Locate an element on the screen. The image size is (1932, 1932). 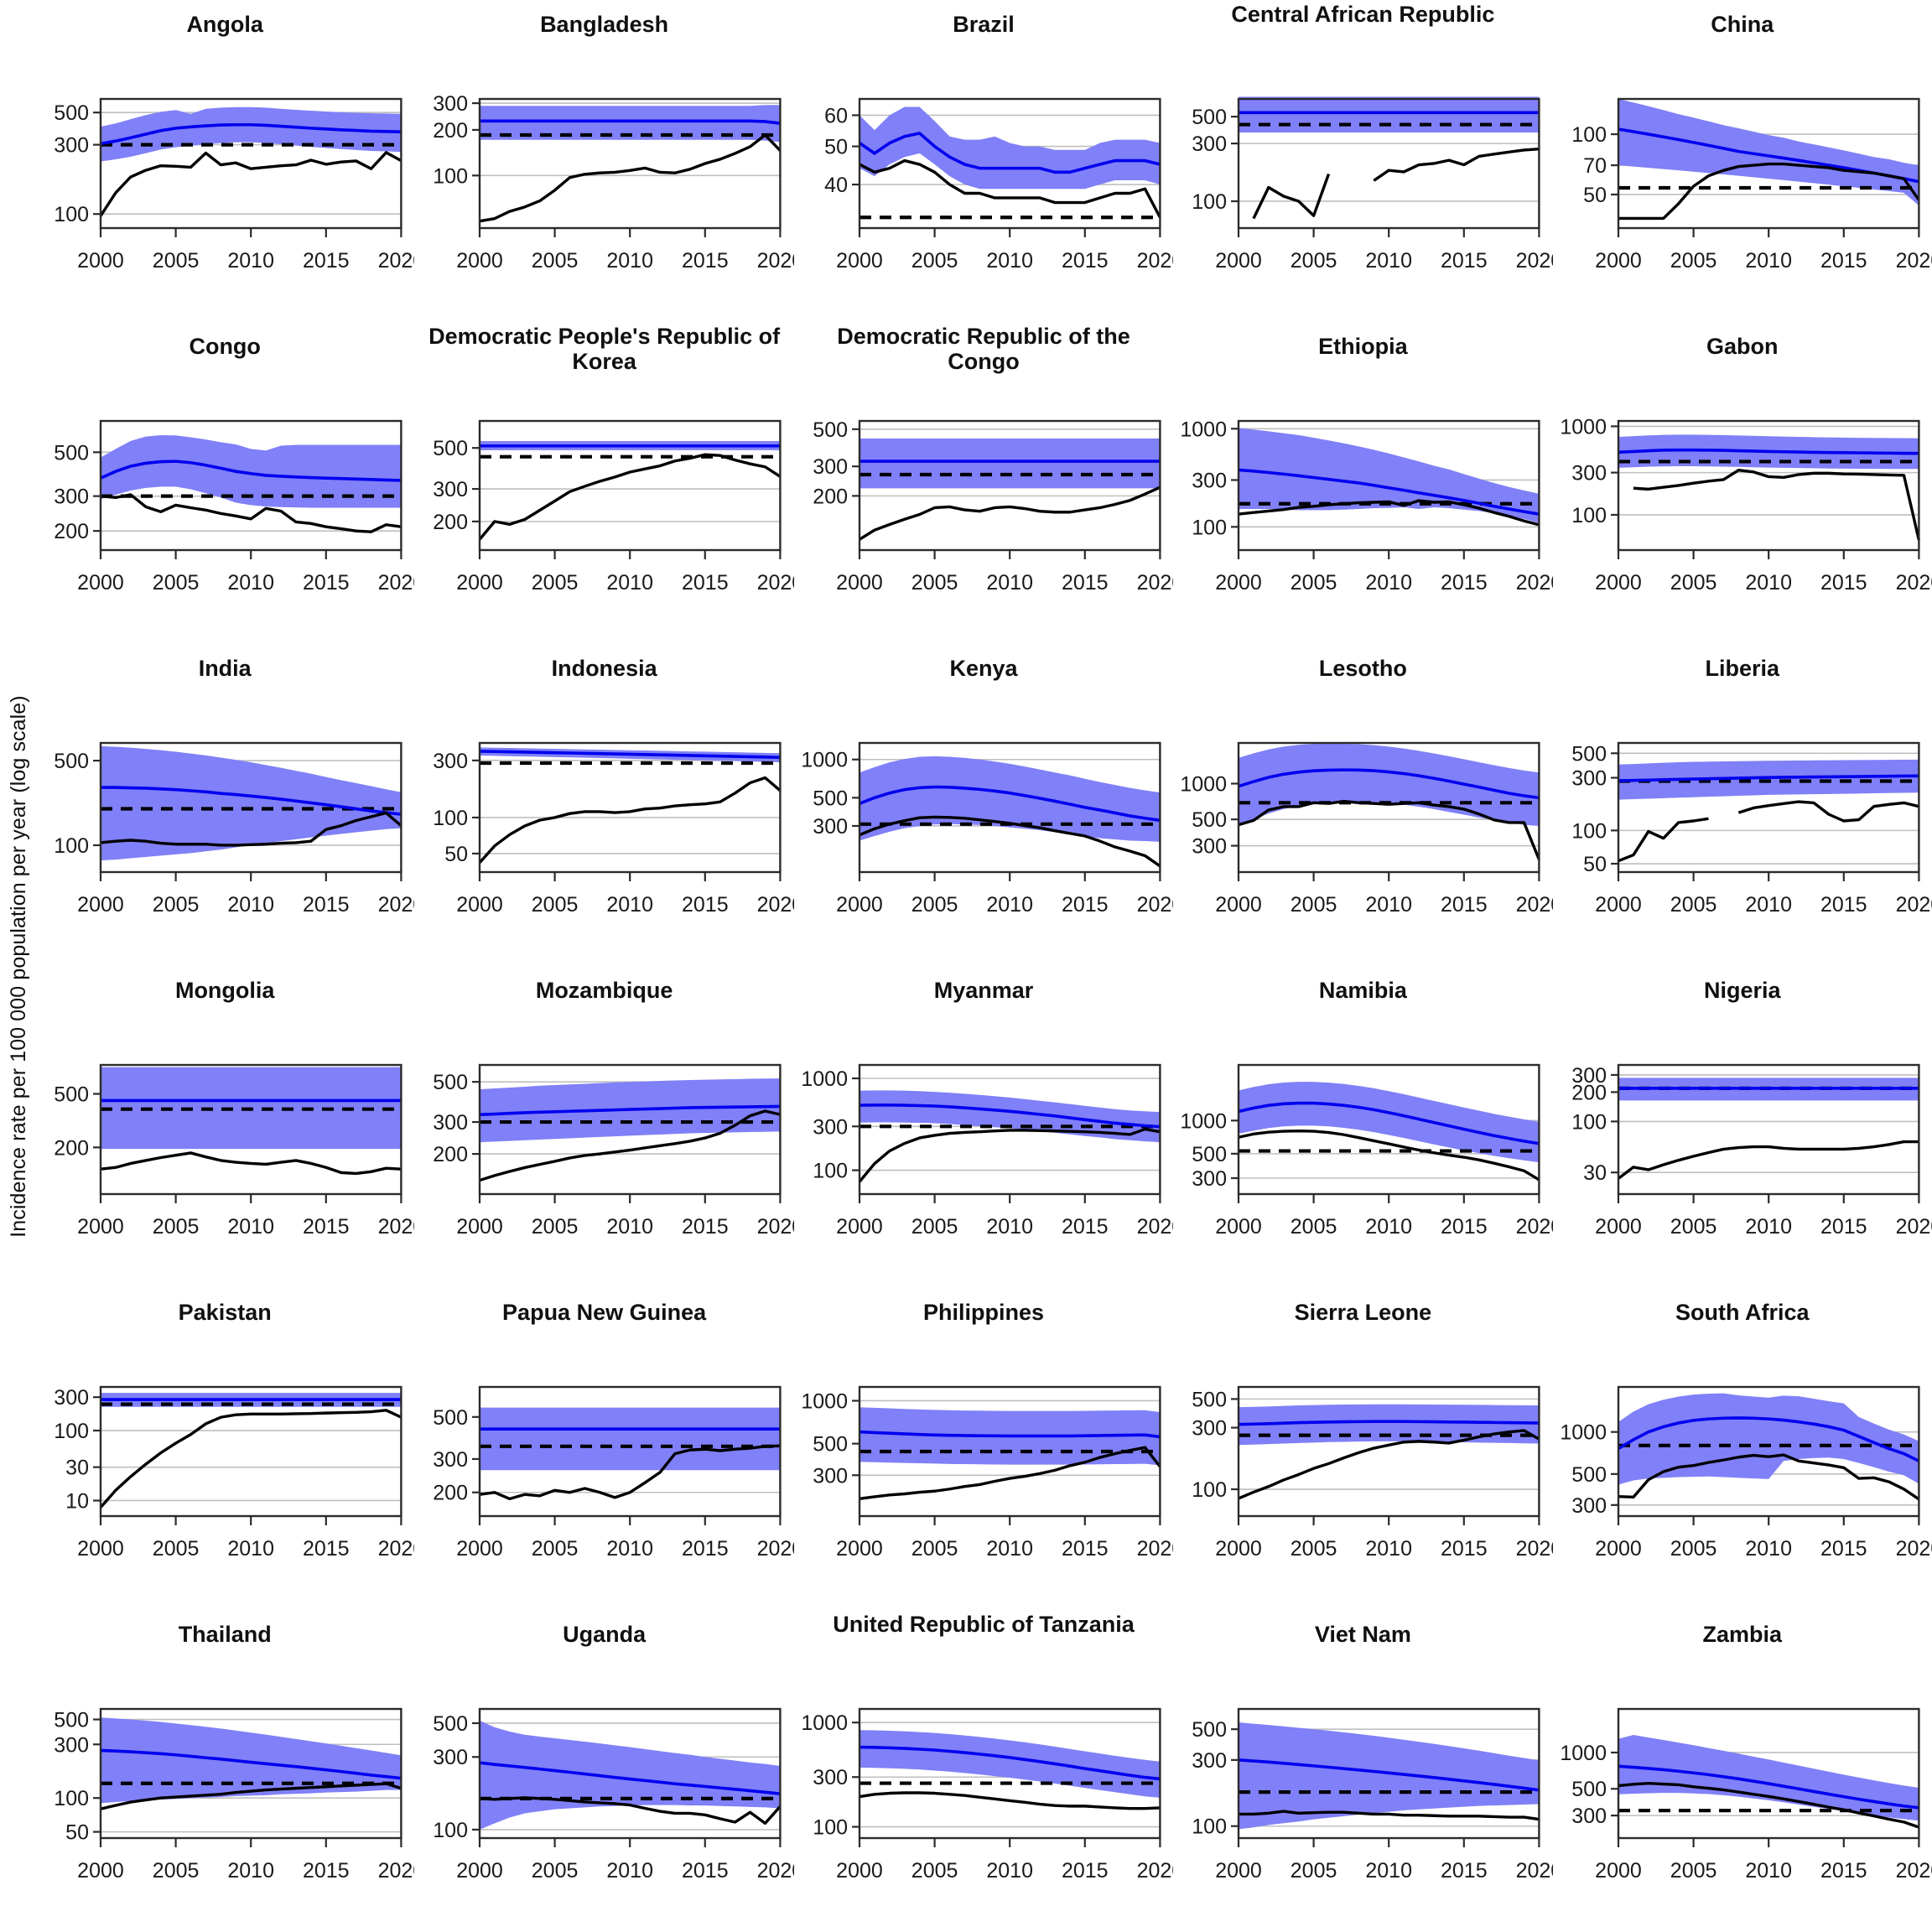
panel-title: Nigeria is located at coordinates (1742, 990).